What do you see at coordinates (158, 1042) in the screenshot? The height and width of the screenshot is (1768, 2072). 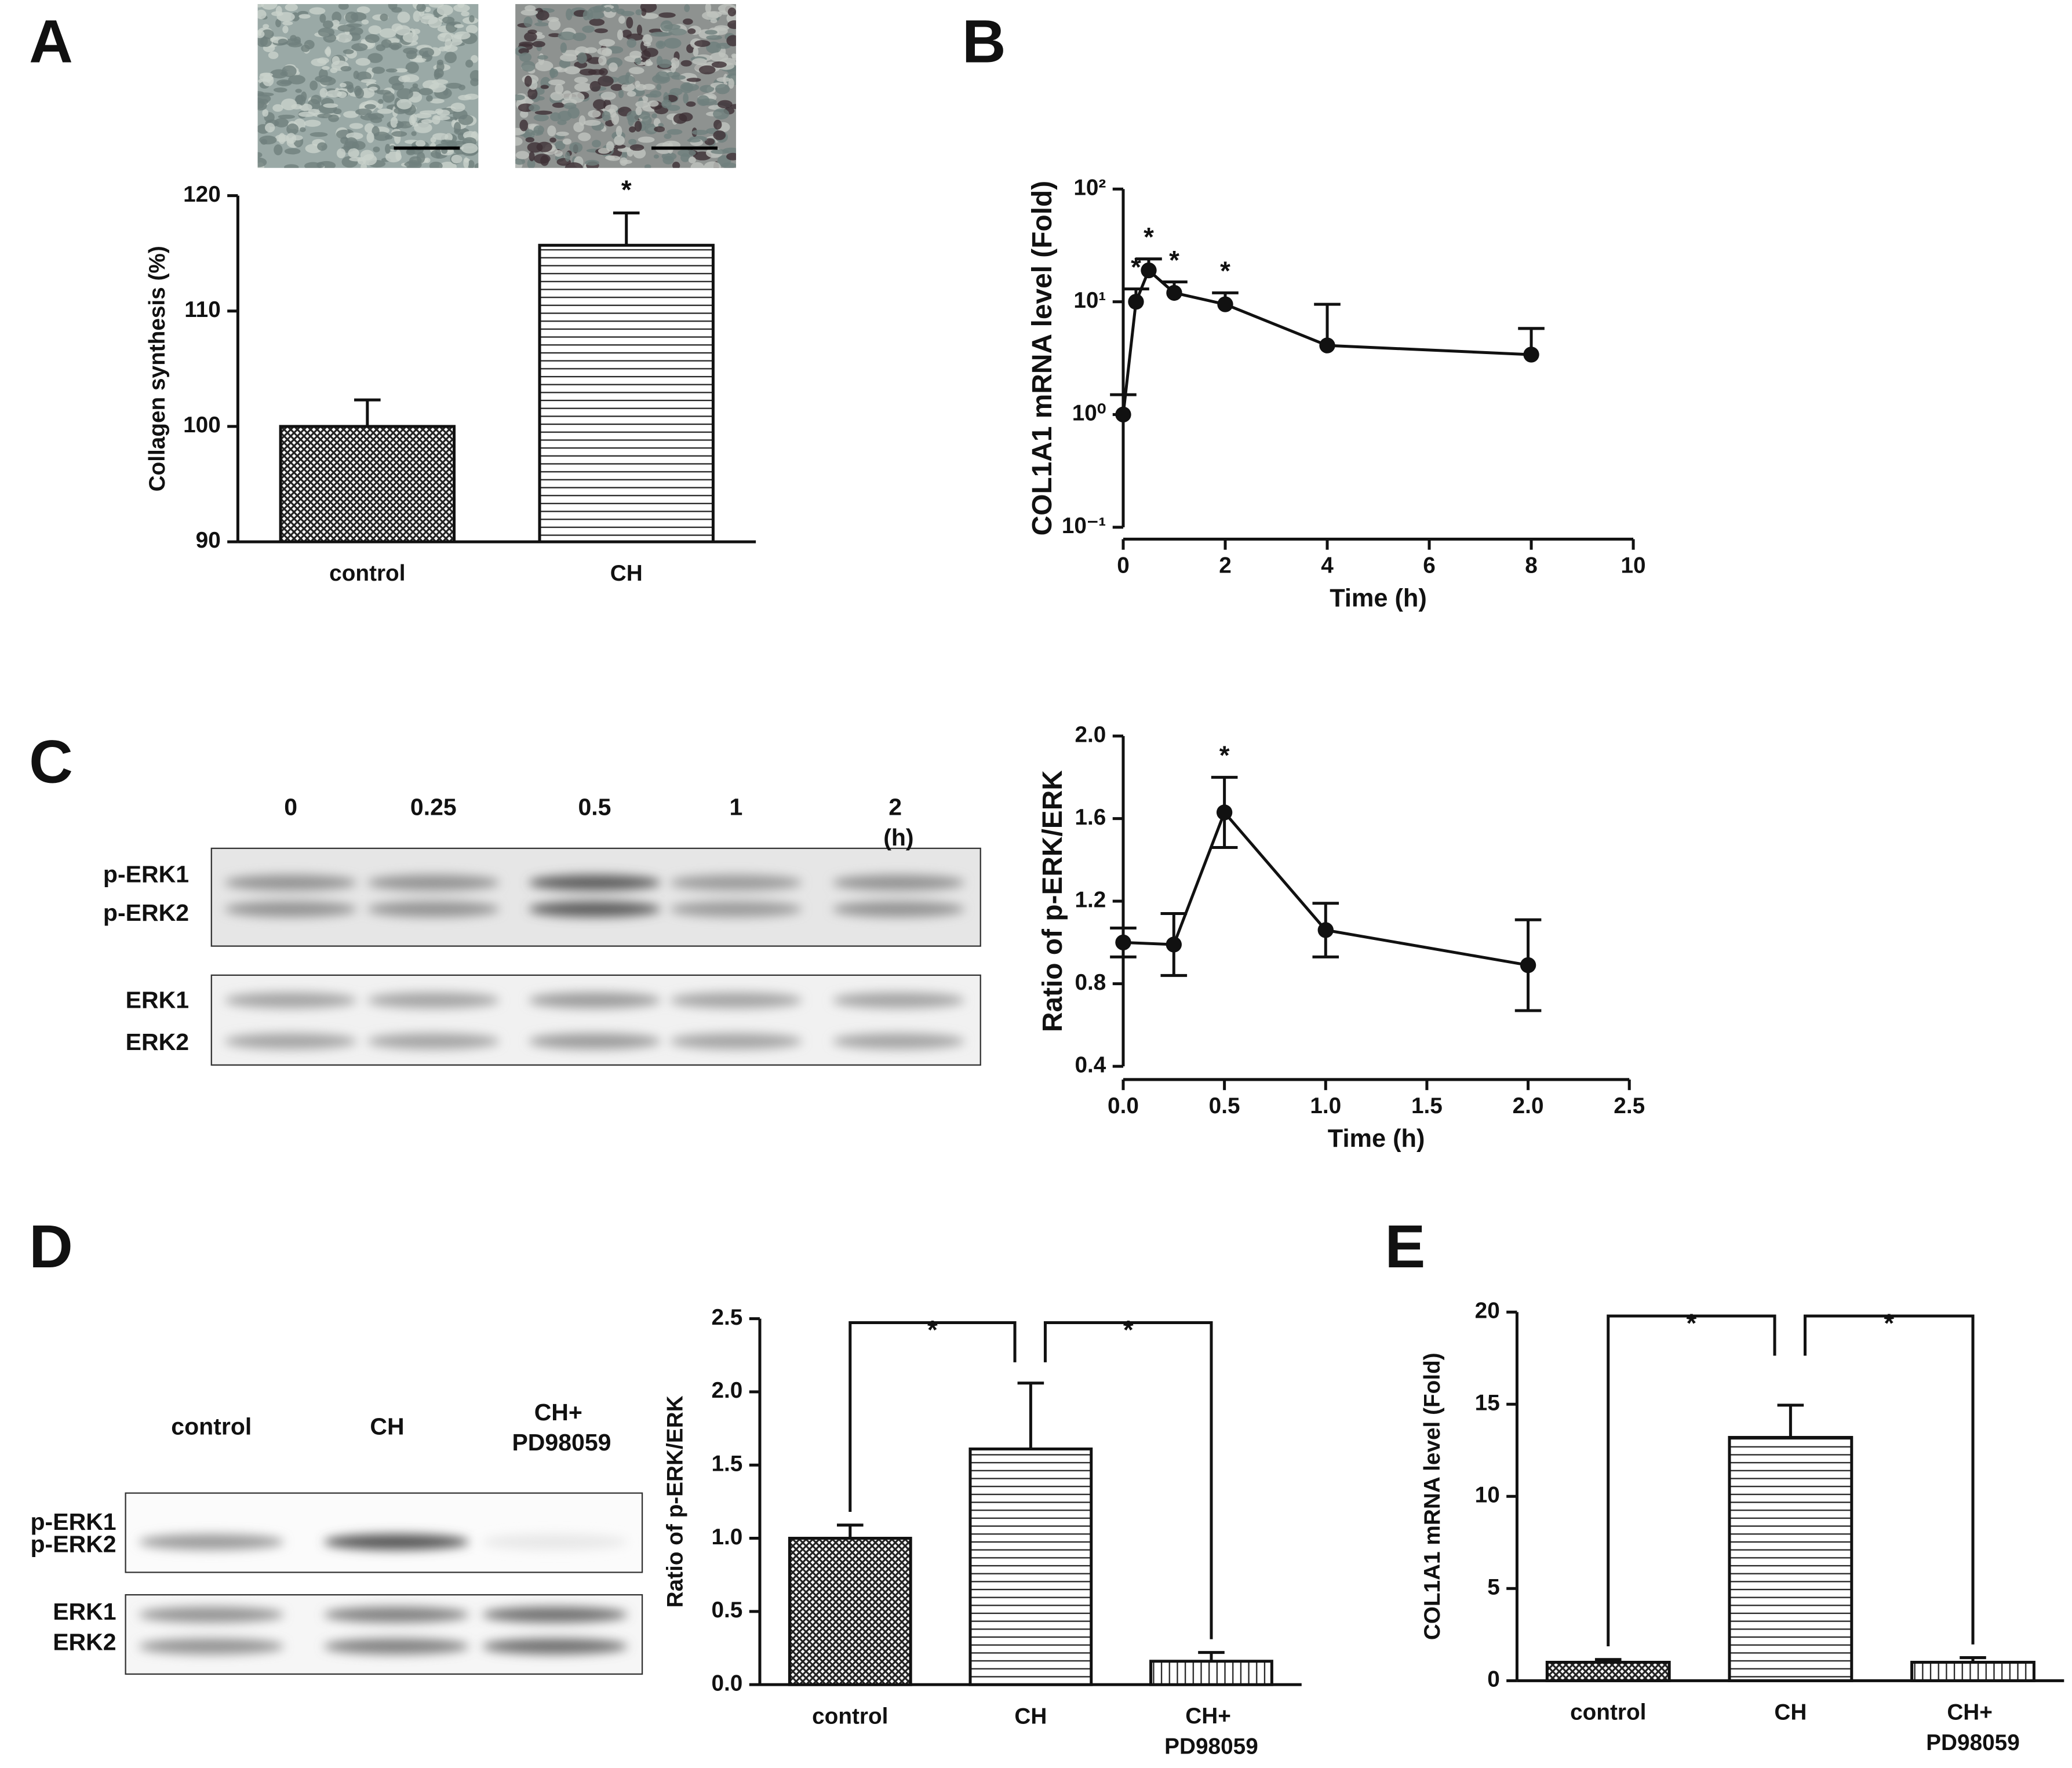 I see `band-label: ERK2` at bounding box center [158, 1042].